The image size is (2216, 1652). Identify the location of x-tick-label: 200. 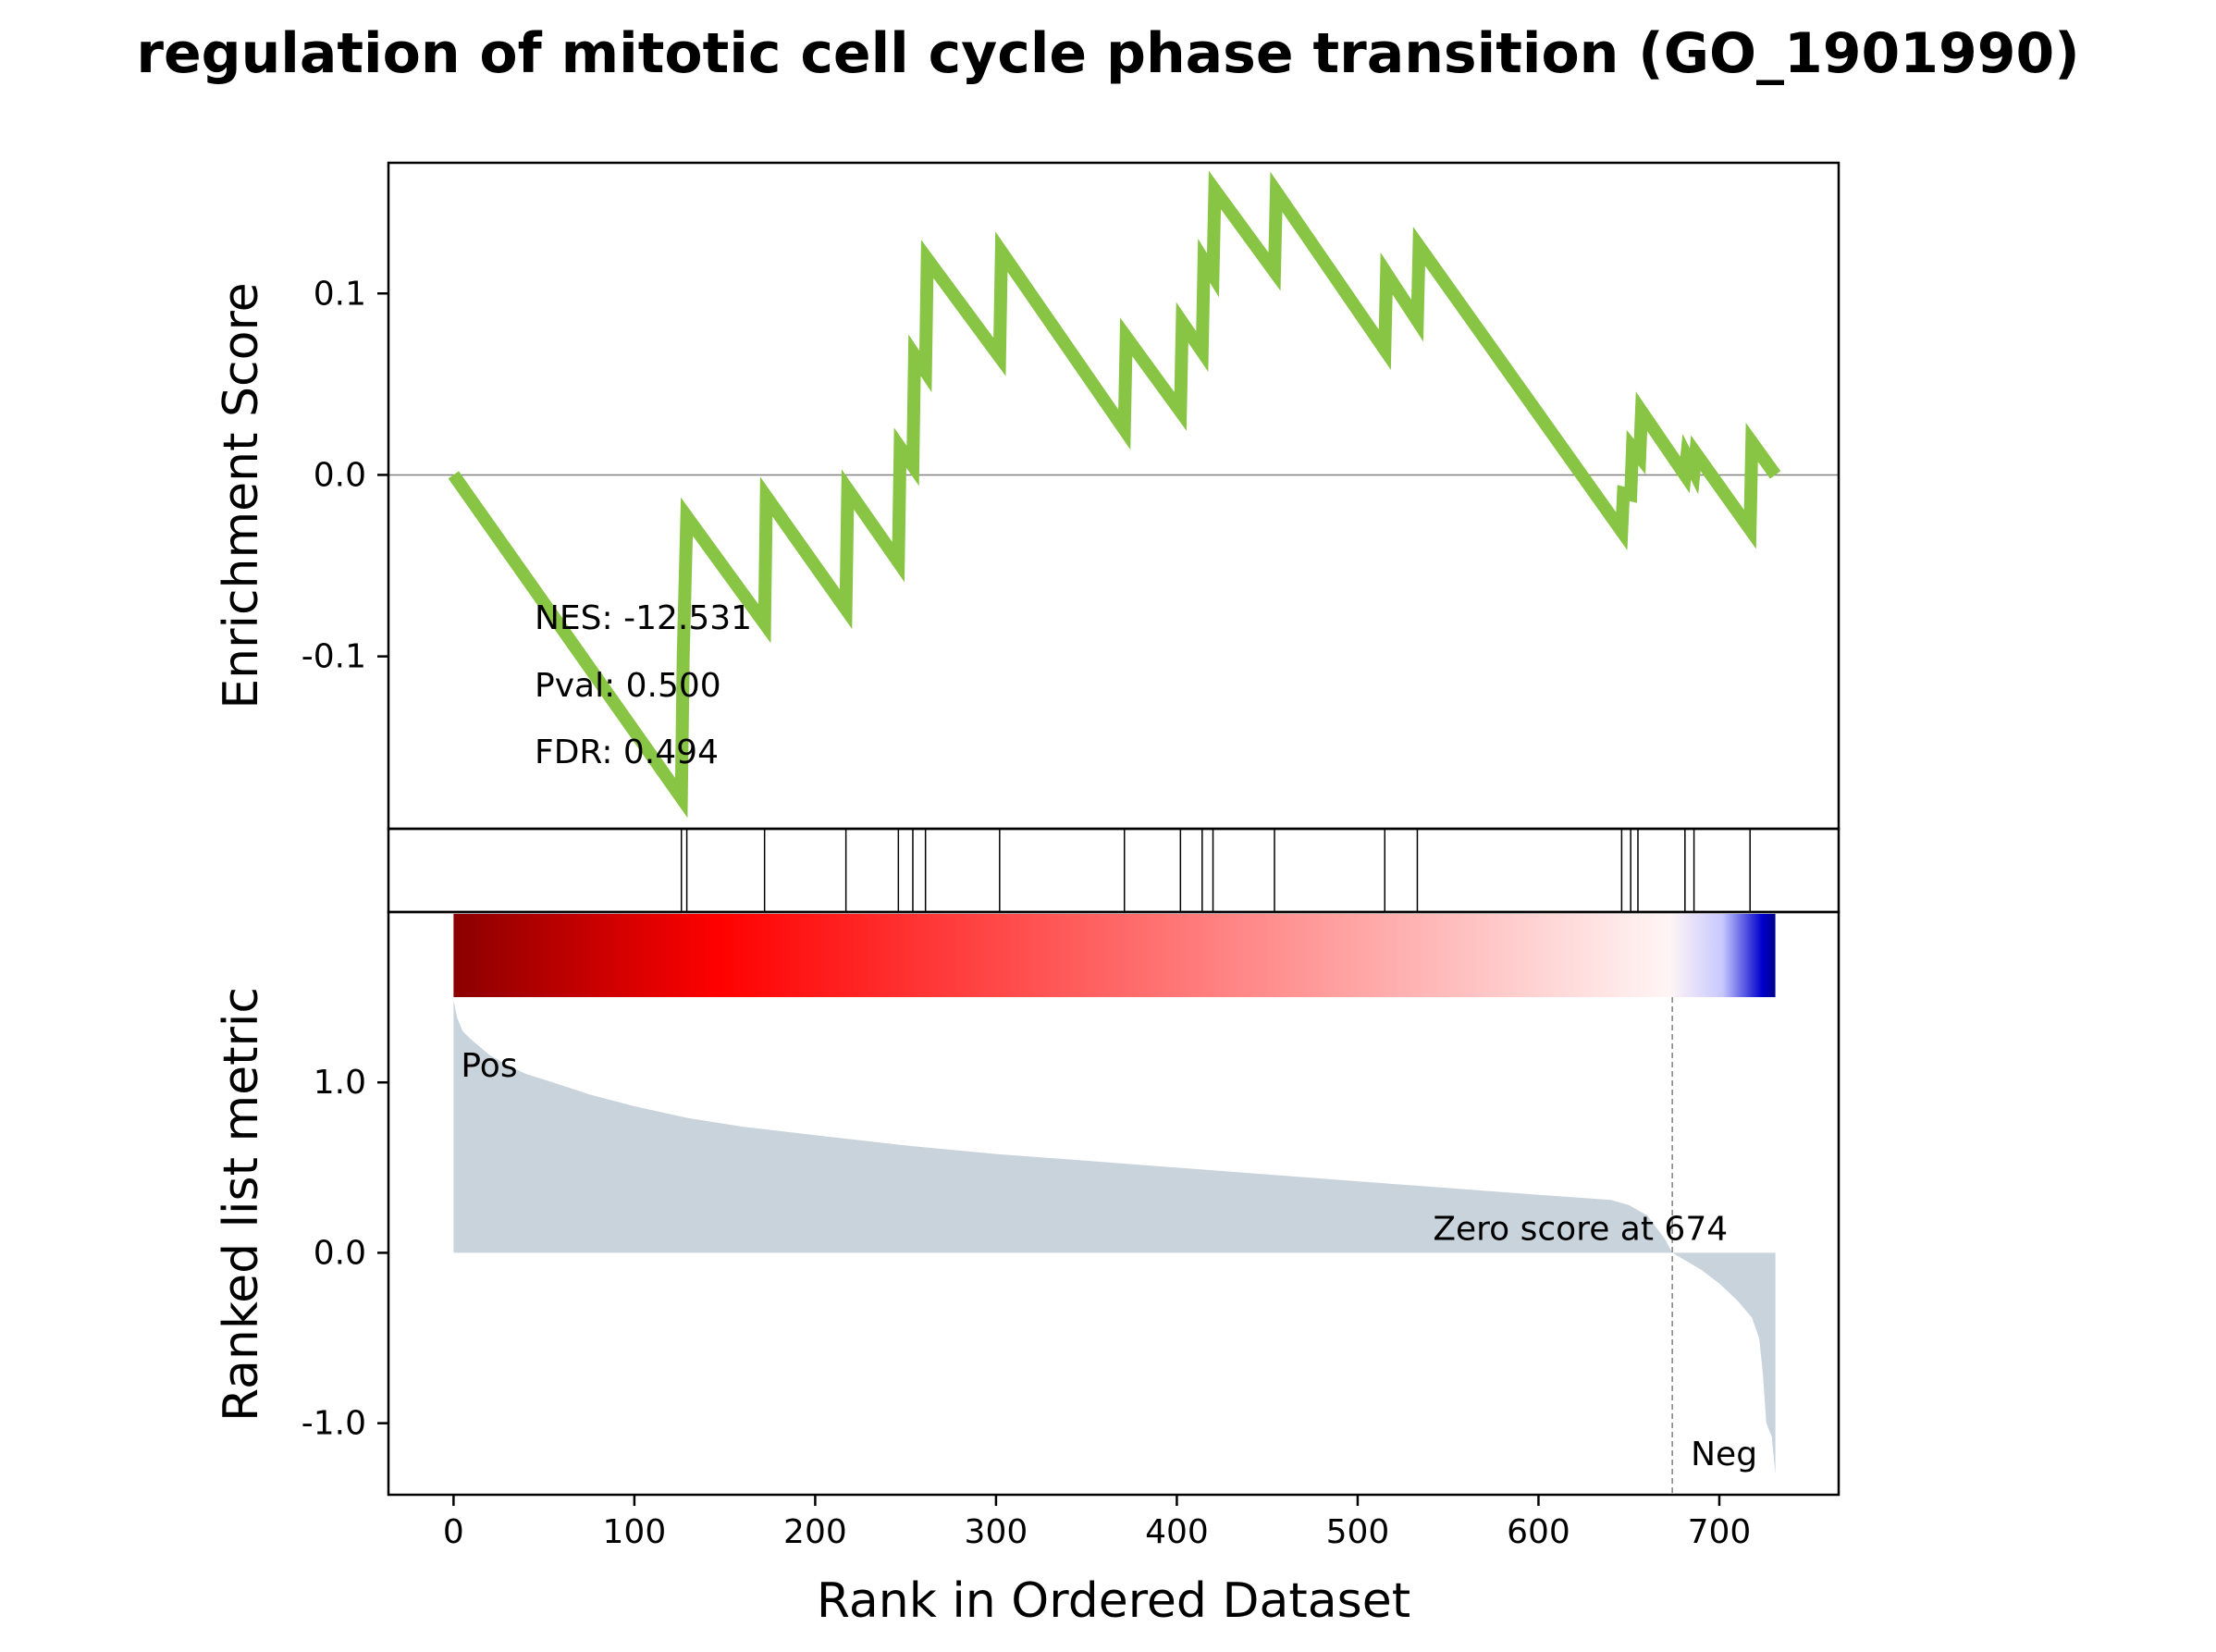
(815, 1532).